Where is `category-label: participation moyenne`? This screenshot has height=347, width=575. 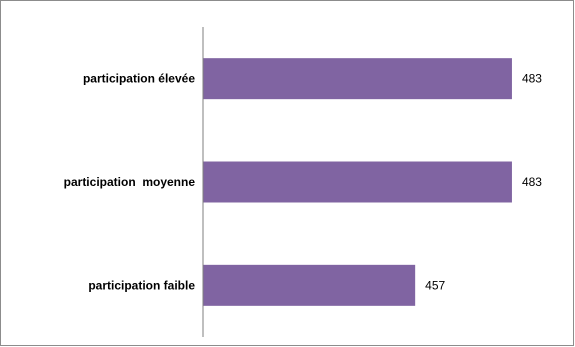 category-label: participation moyenne is located at coordinates (130, 182).